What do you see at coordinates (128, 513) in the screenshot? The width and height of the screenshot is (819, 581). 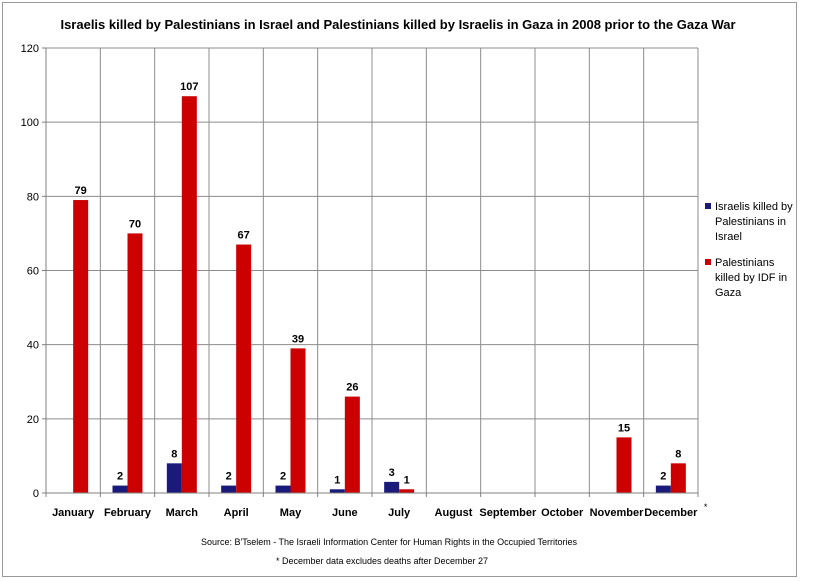 I see `x-tick-label: February` at bounding box center [128, 513].